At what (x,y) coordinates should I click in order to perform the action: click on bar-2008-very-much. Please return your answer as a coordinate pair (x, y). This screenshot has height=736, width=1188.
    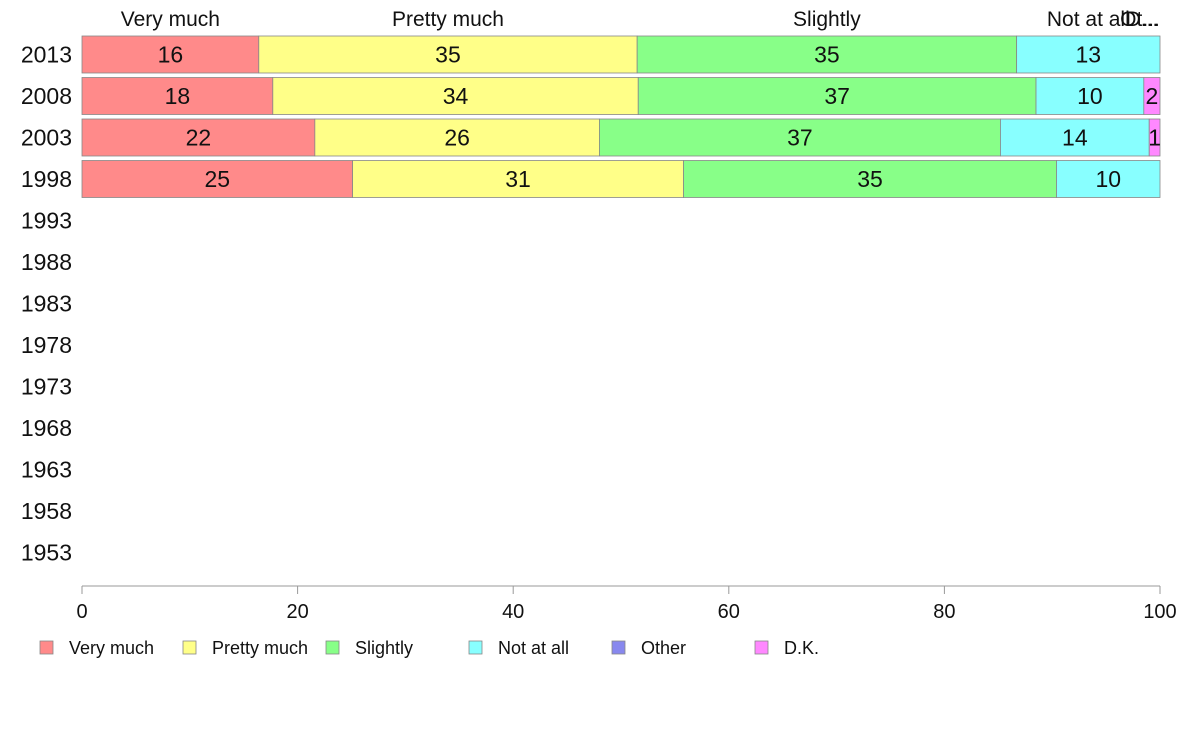
    Looking at the image, I should click on (177, 96).